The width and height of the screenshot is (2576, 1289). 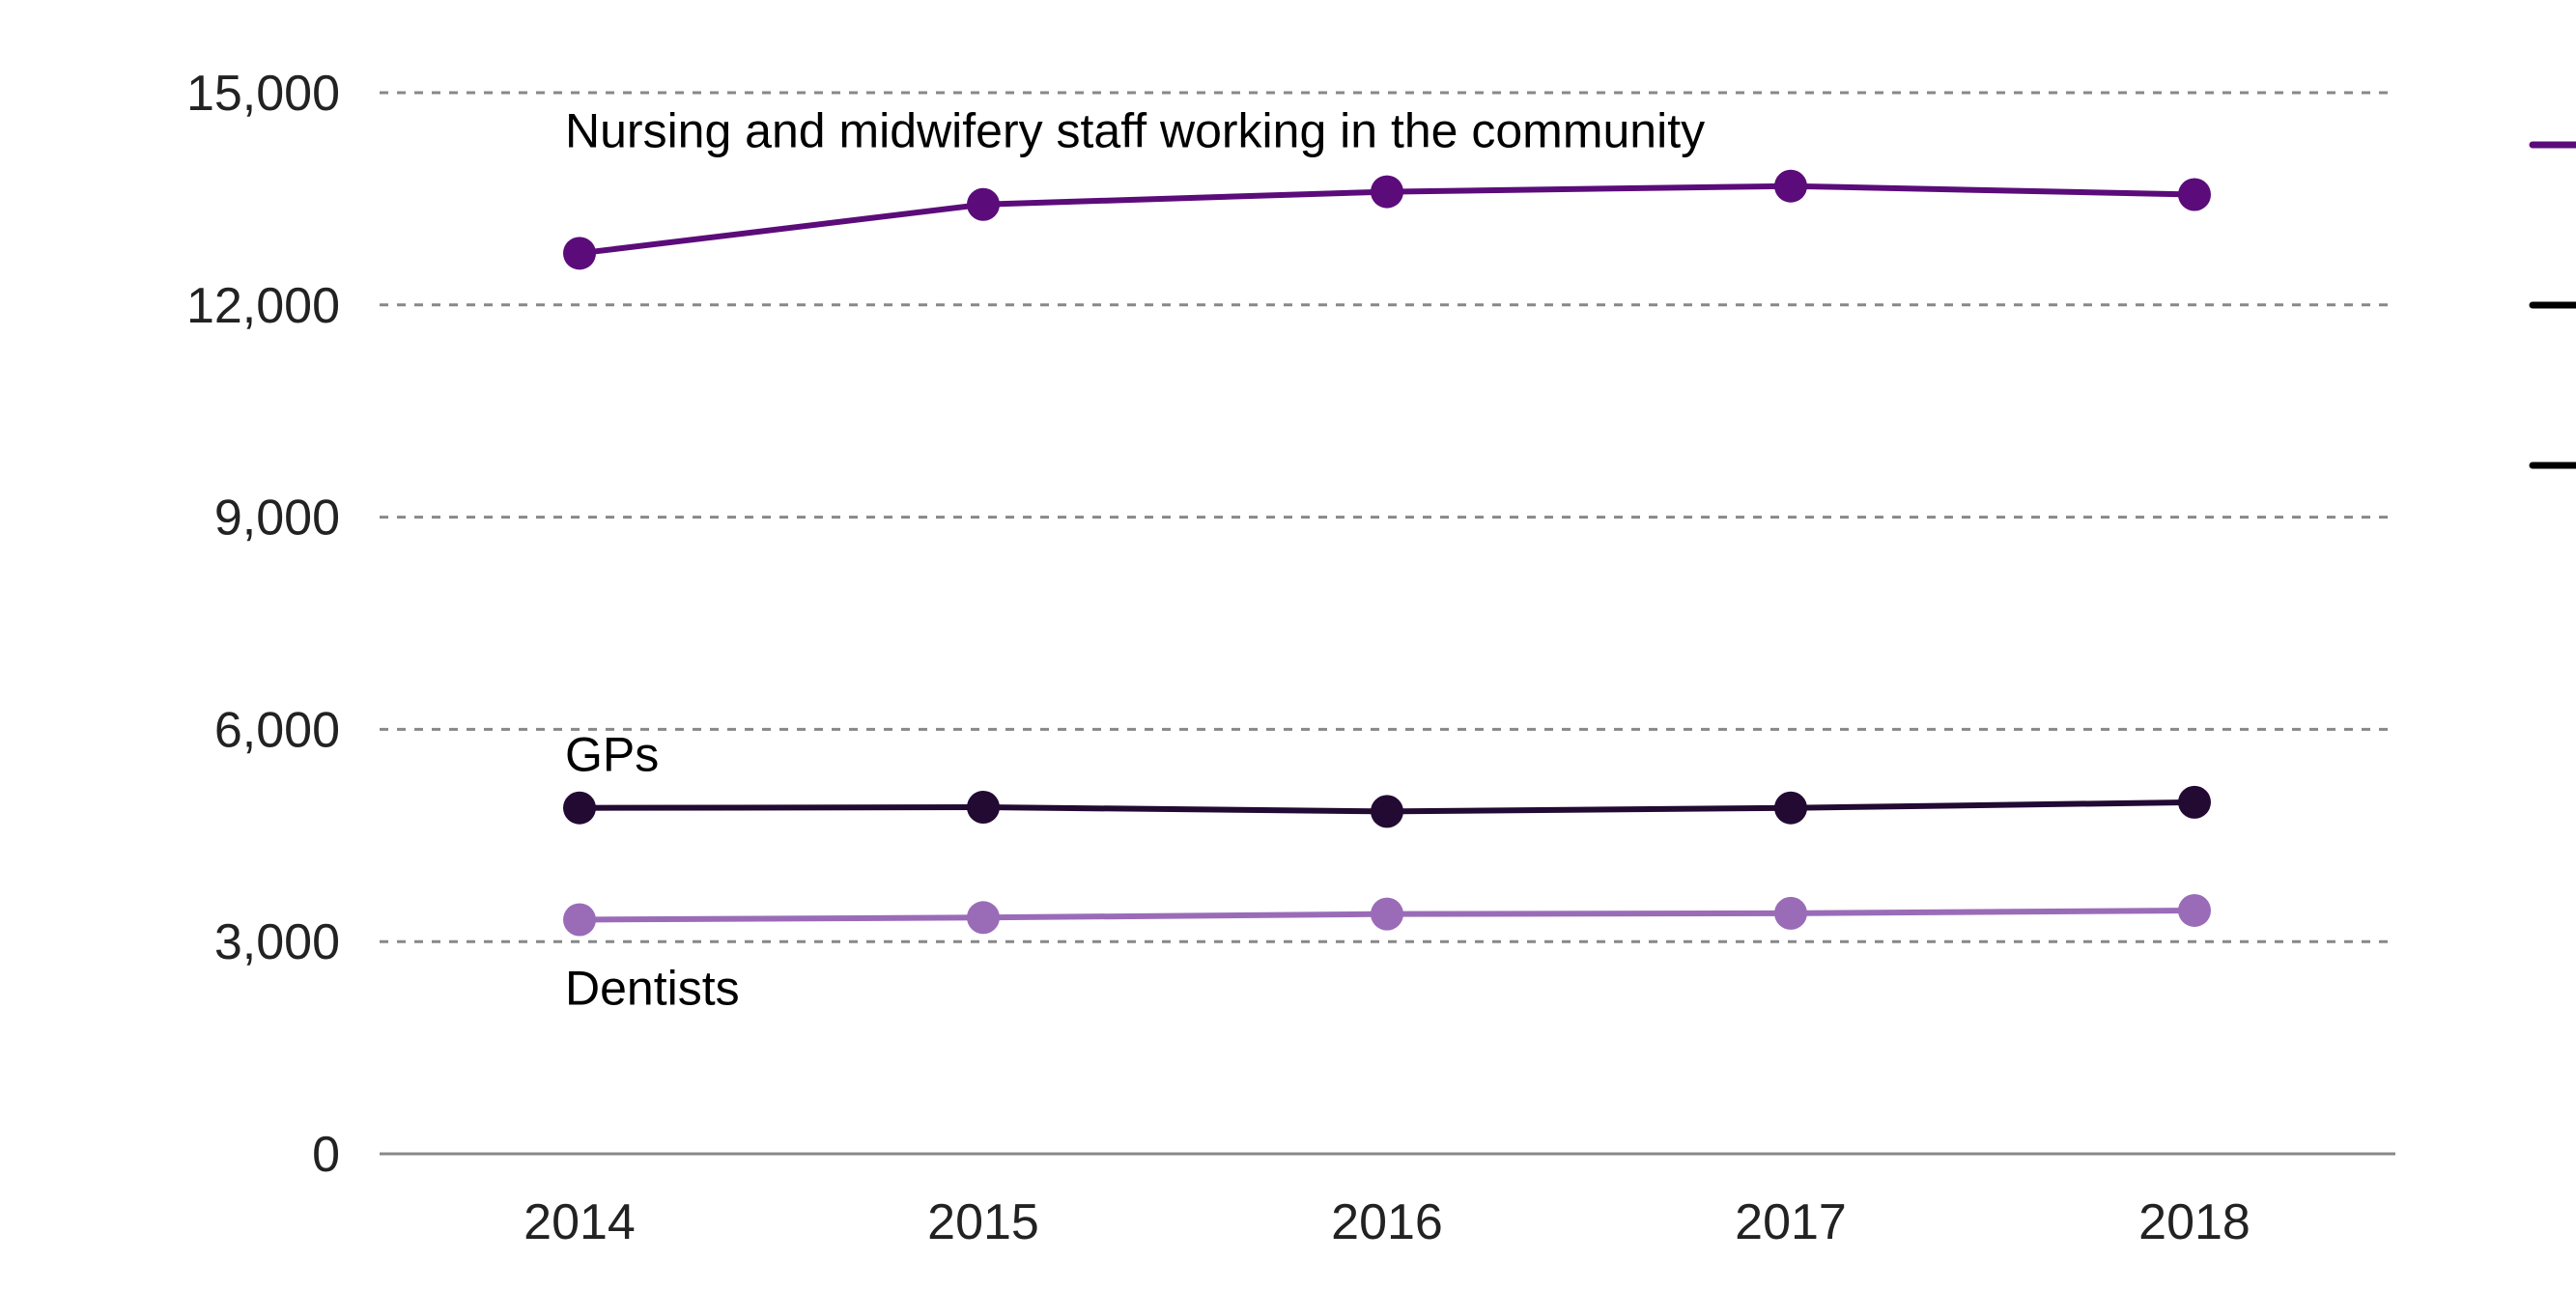 What do you see at coordinates (580, 1222) in the screenshot?
I see `x-tick-label: 2014` at bounding box center [580, 1222].